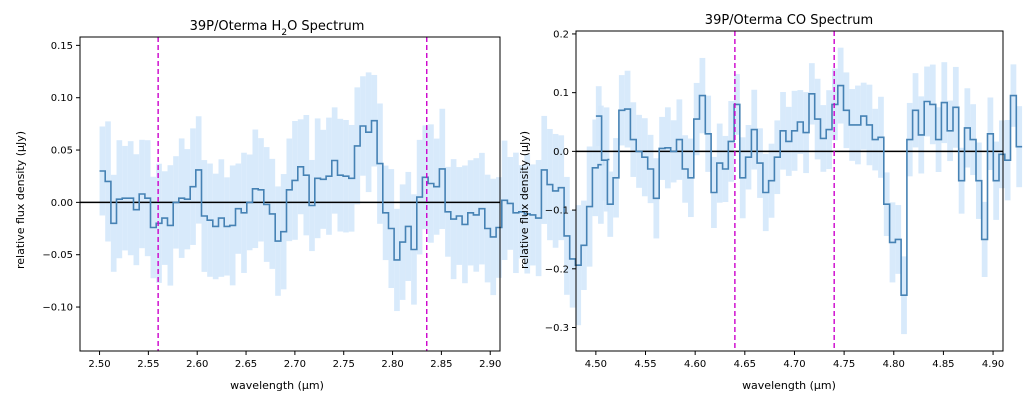 This screenshot has height=411, width=1024. Describe the element at coordinates (794, 364) in the screenshot. I see `x-tick-label: 4.70` at that location.